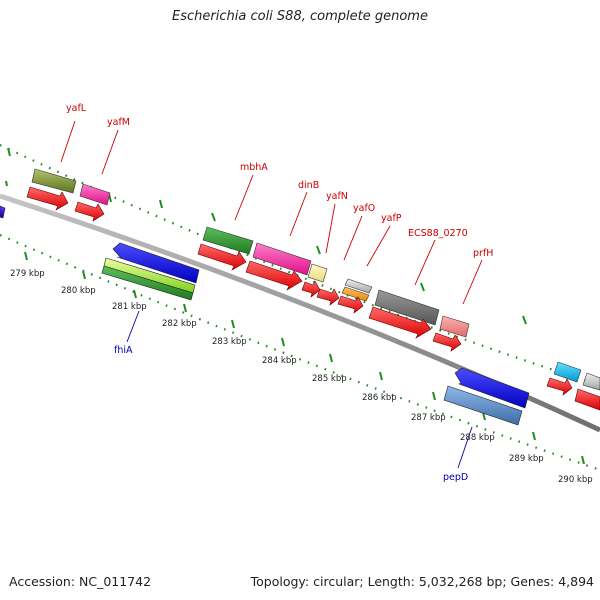 The width and height of the screenshot is (600, 600). What do you see at coordinates (364, 208) in the screenshot?
I see `gene-label-yafO: yafO` at bounding box center [364, 208].